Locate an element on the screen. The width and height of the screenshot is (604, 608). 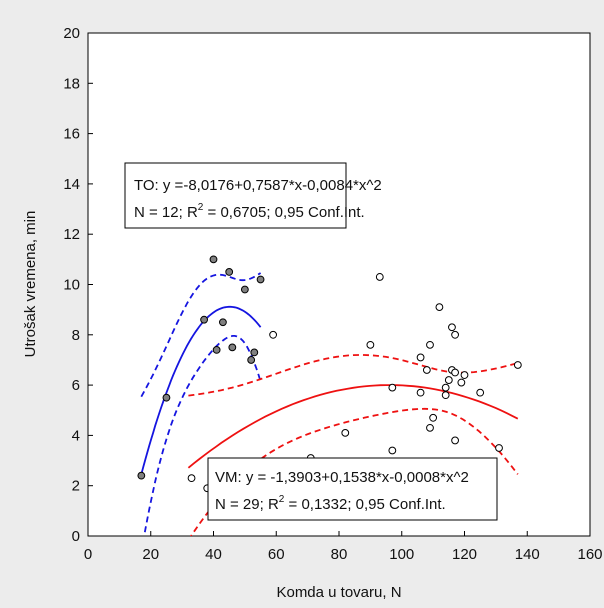
y-tick-label: 2 is located at coordinates (76, 486).